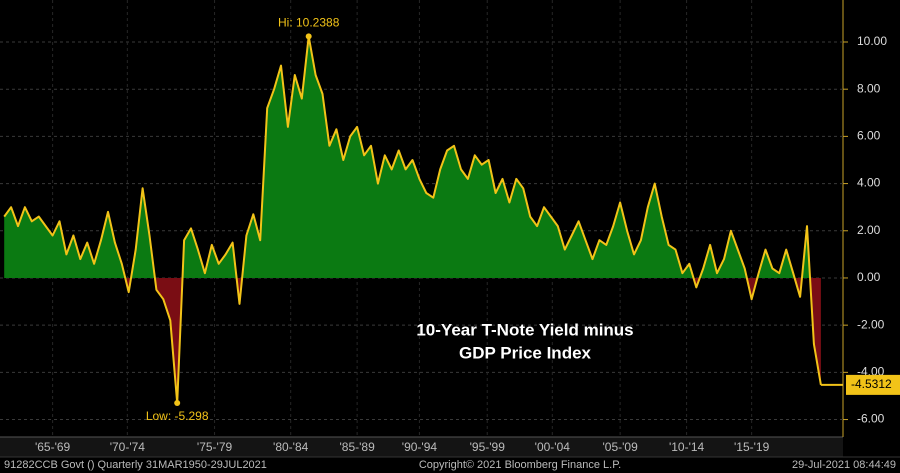 The image size is (900, 473). Describe the element at coordinates (215, 447) in the screenshot. I see `x-tick-label: '75-'79` at that location.